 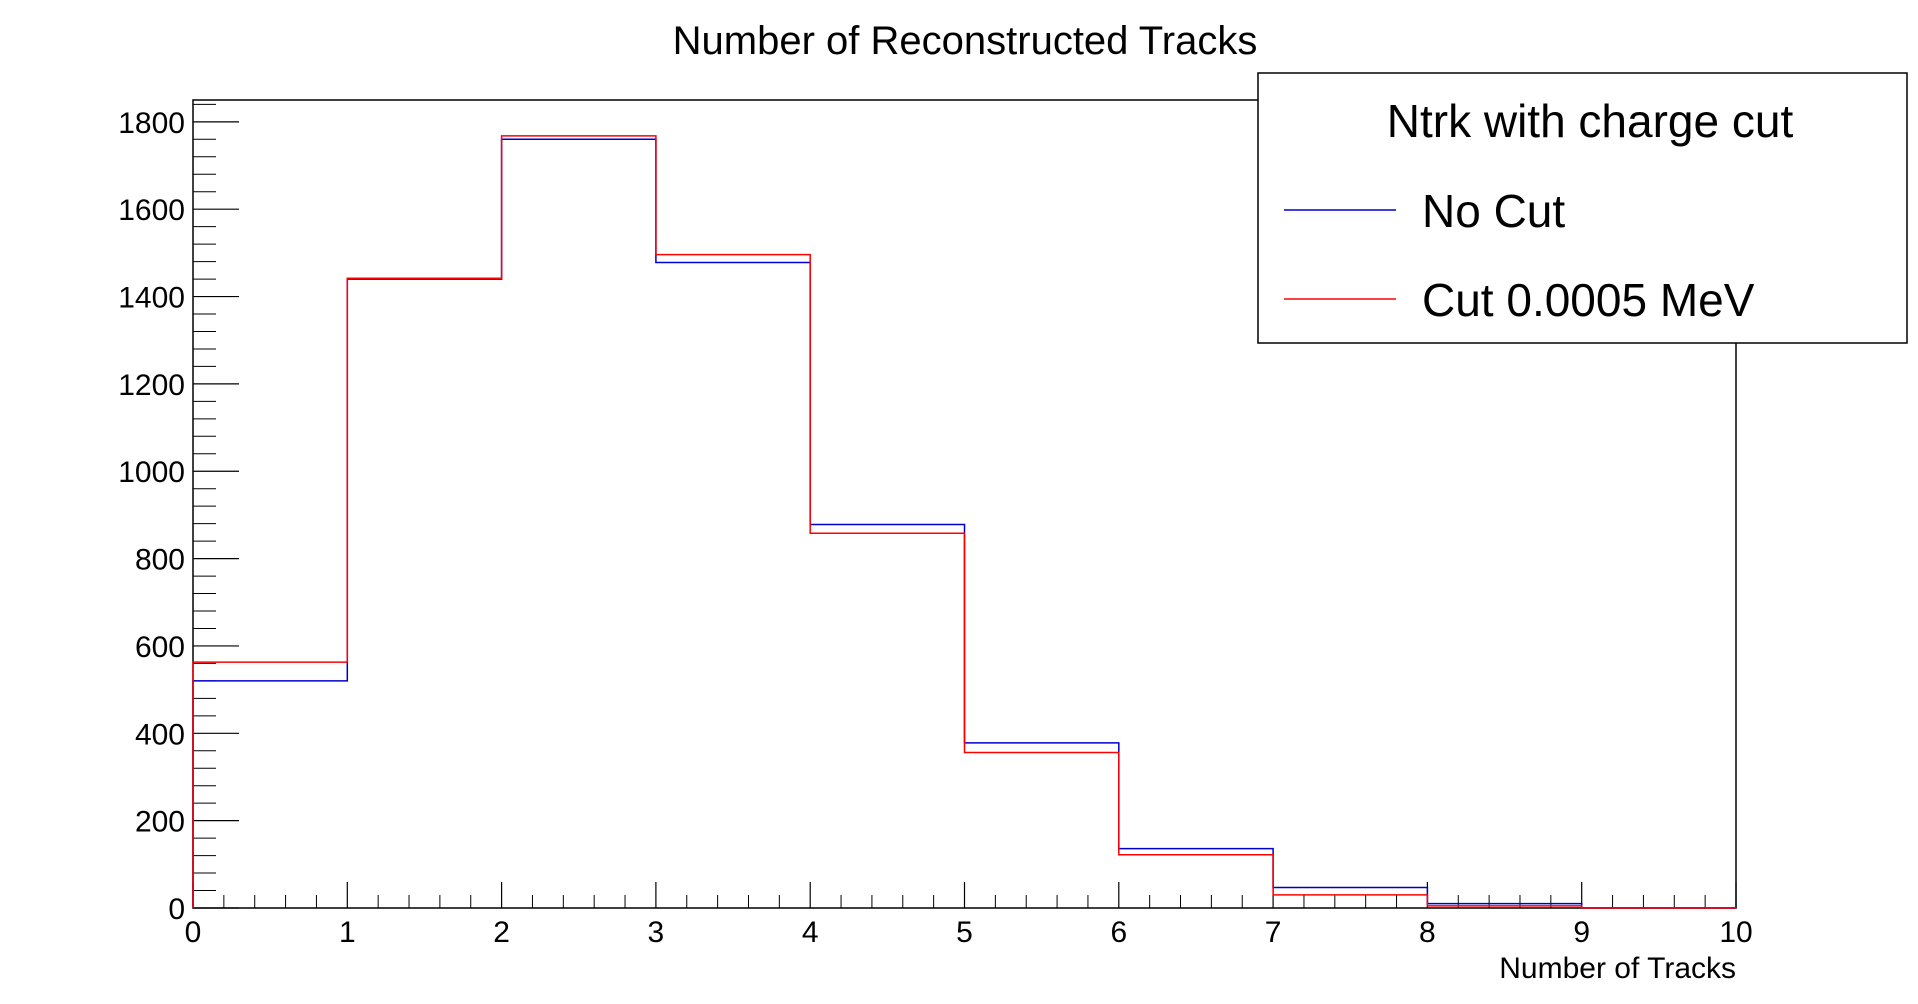 I want to click on y-tick-label: 1600, so click(x=151, y=210).